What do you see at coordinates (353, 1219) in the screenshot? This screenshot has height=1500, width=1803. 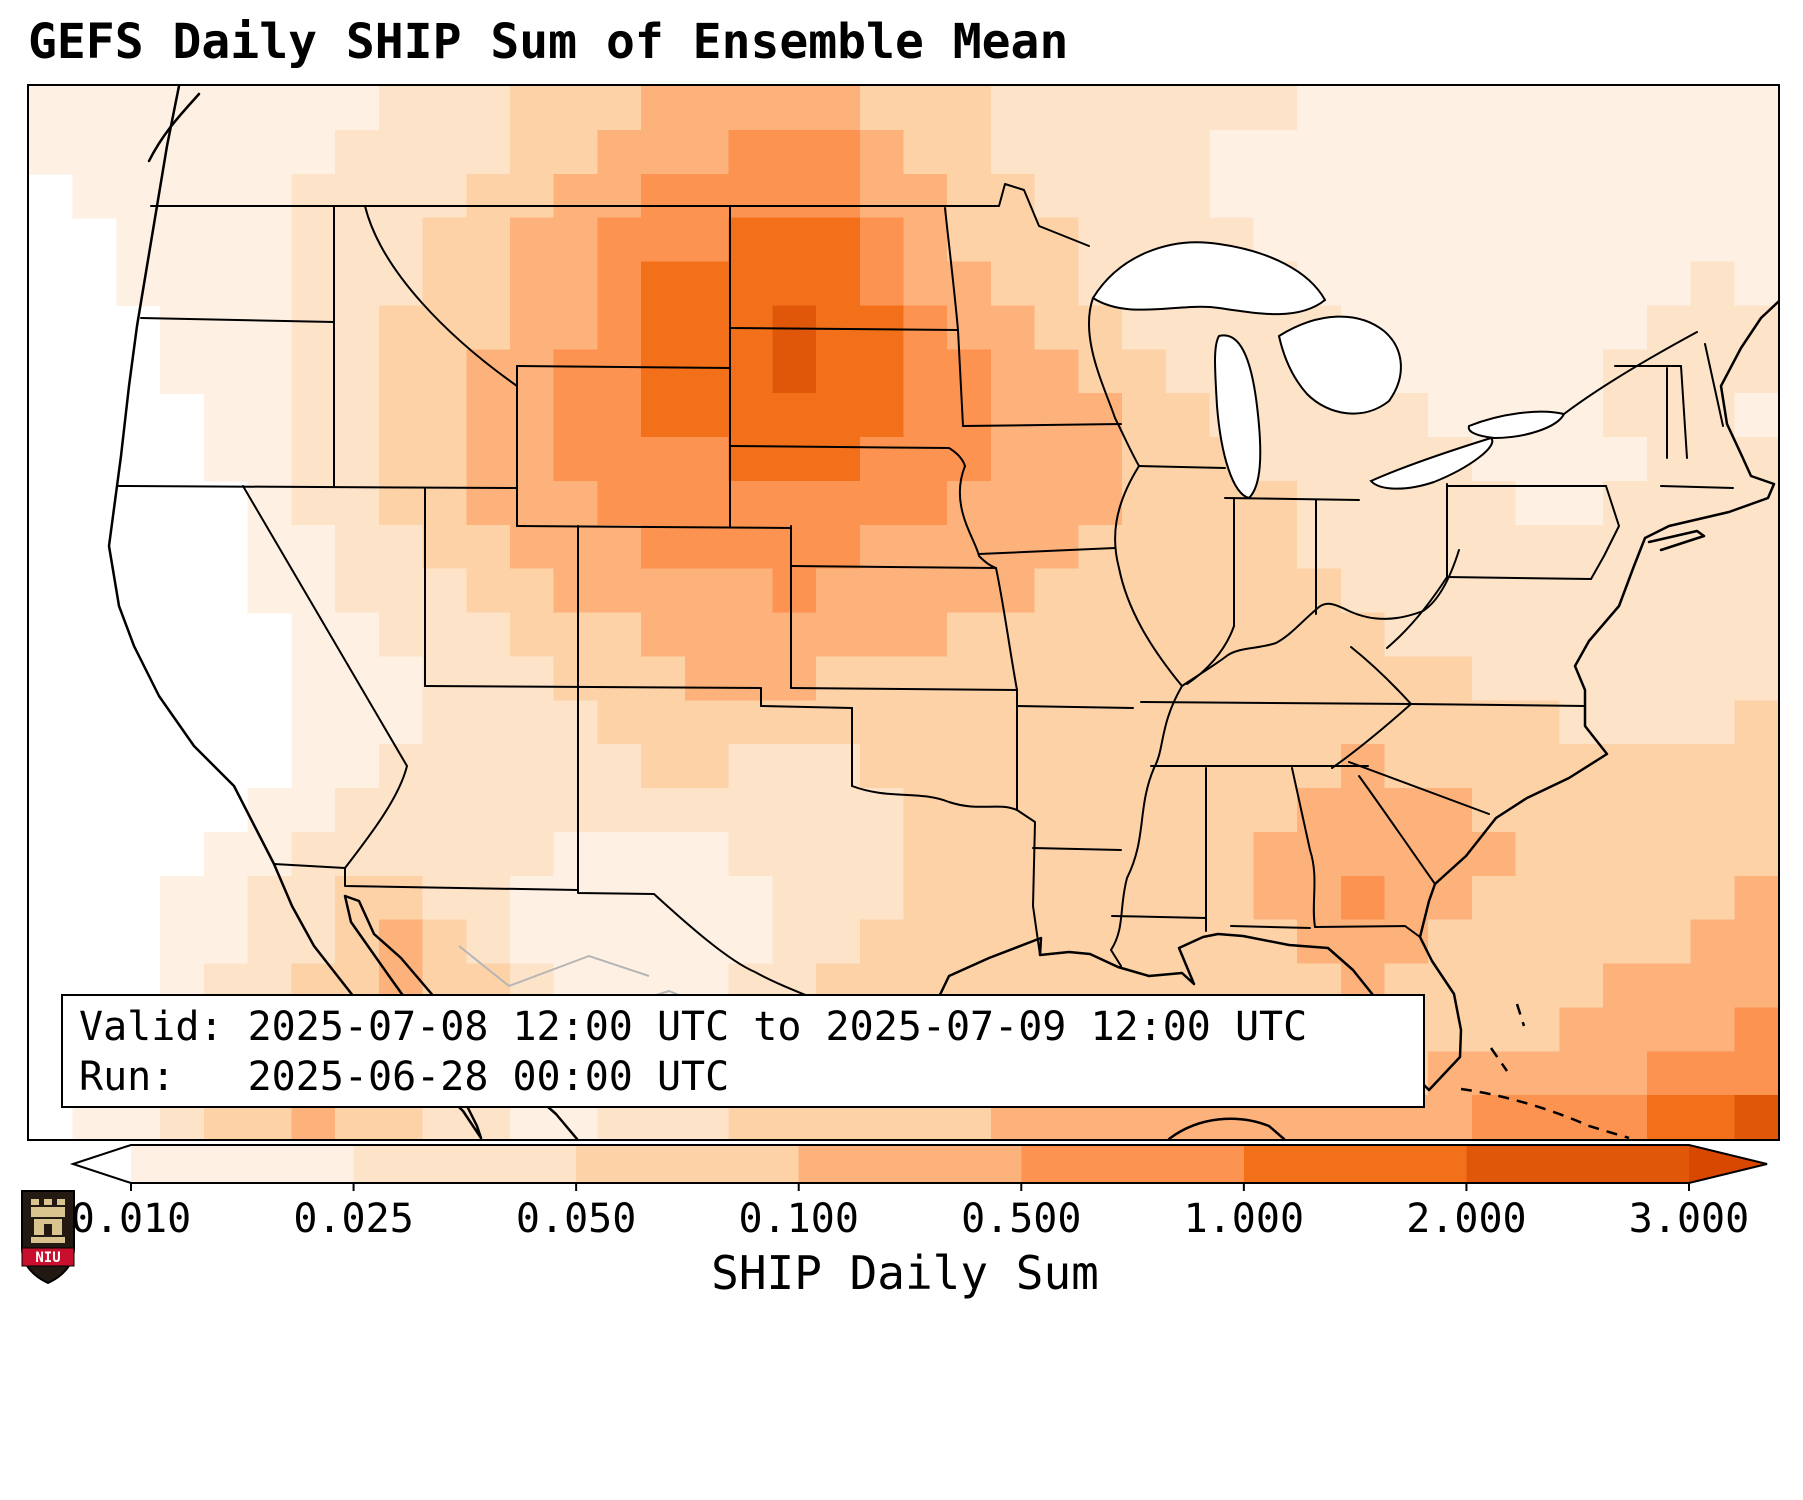 I see `colorbar-tick-label: 0.025` at bounding box center [353, 1219].